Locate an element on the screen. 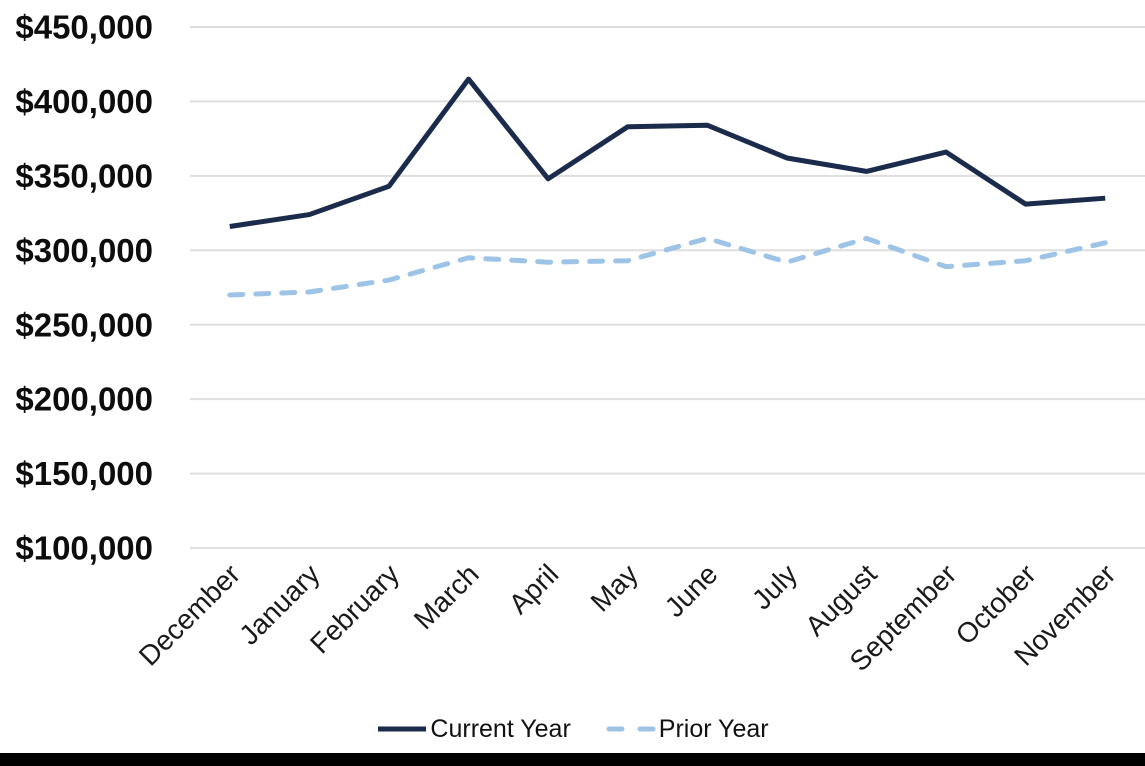  chart-legend: Current Year Prior Year is located at coordinates (572, 729).